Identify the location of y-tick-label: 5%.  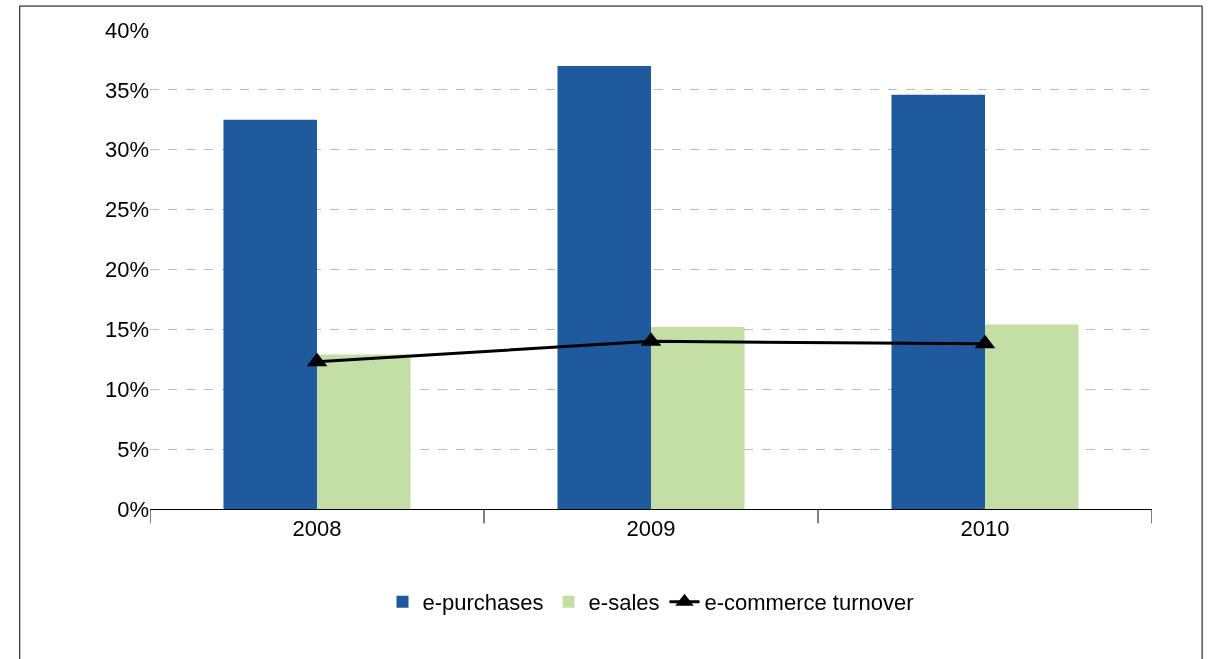
(133, 449).